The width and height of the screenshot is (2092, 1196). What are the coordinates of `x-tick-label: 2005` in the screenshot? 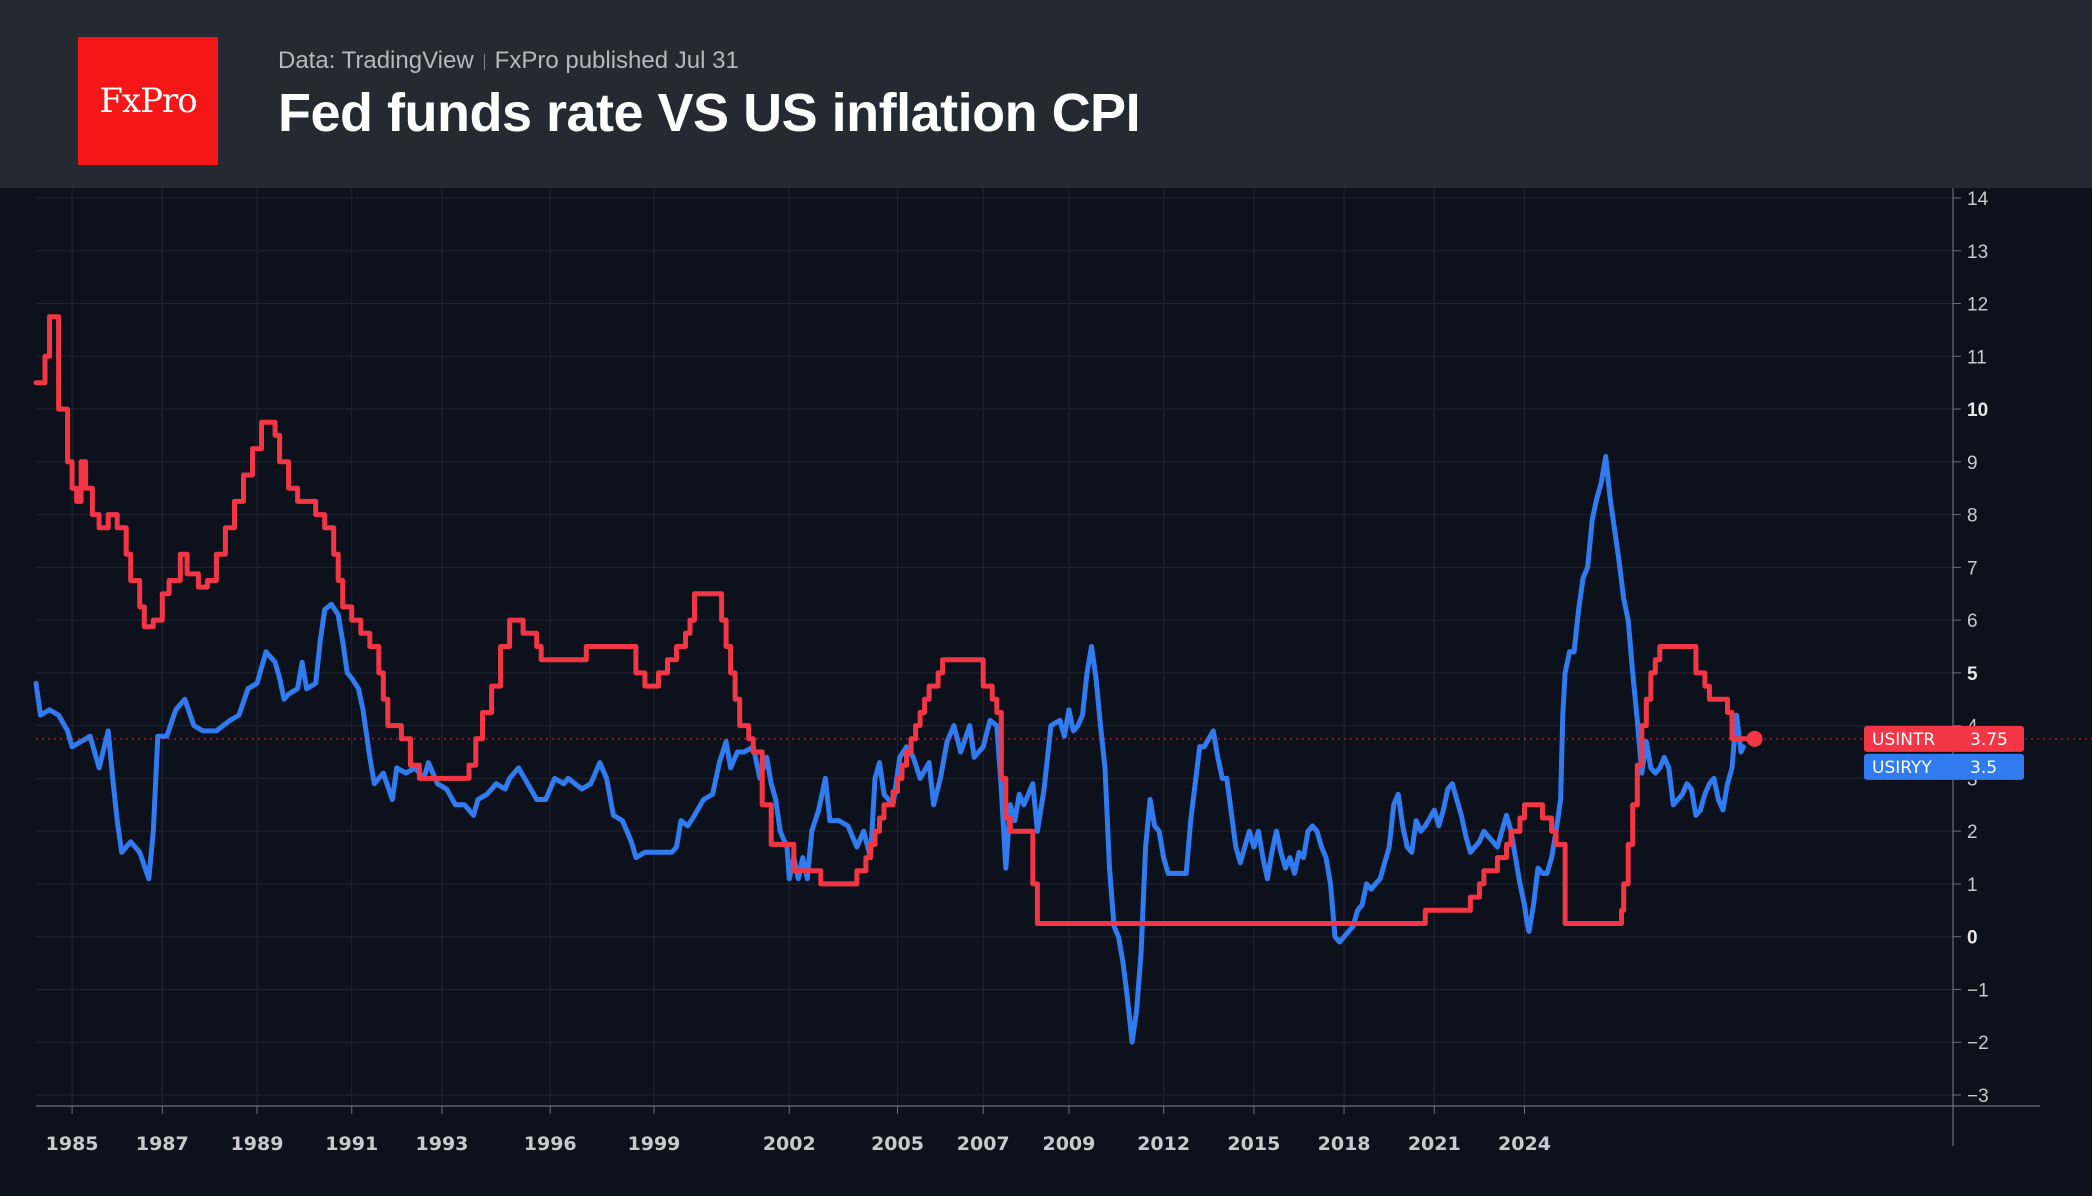 It's located at (897, 1144).